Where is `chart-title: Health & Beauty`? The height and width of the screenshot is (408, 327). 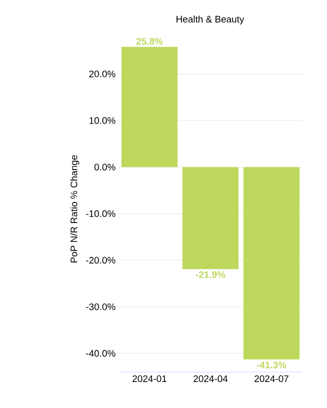
chart-title: Health & Beauty is located at coordinates (210, 20).